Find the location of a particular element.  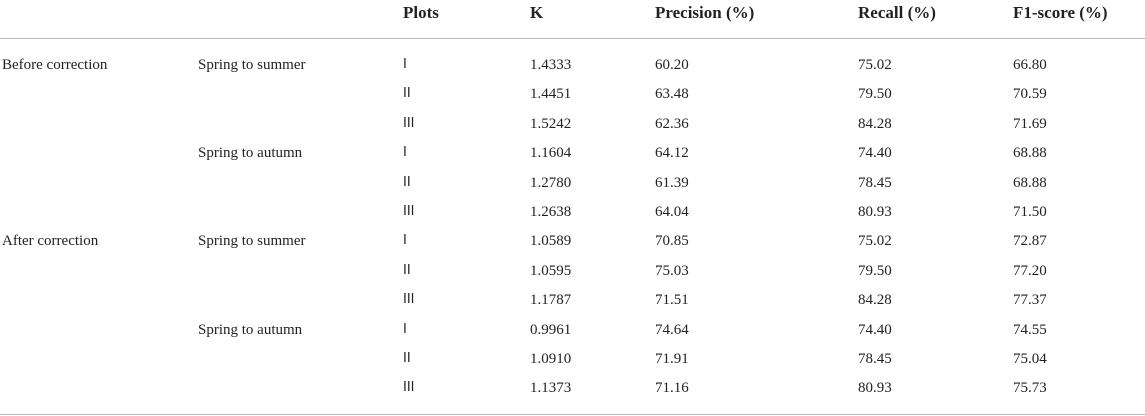

value-cell: 77.37 is located at coordinates (1030, 300).